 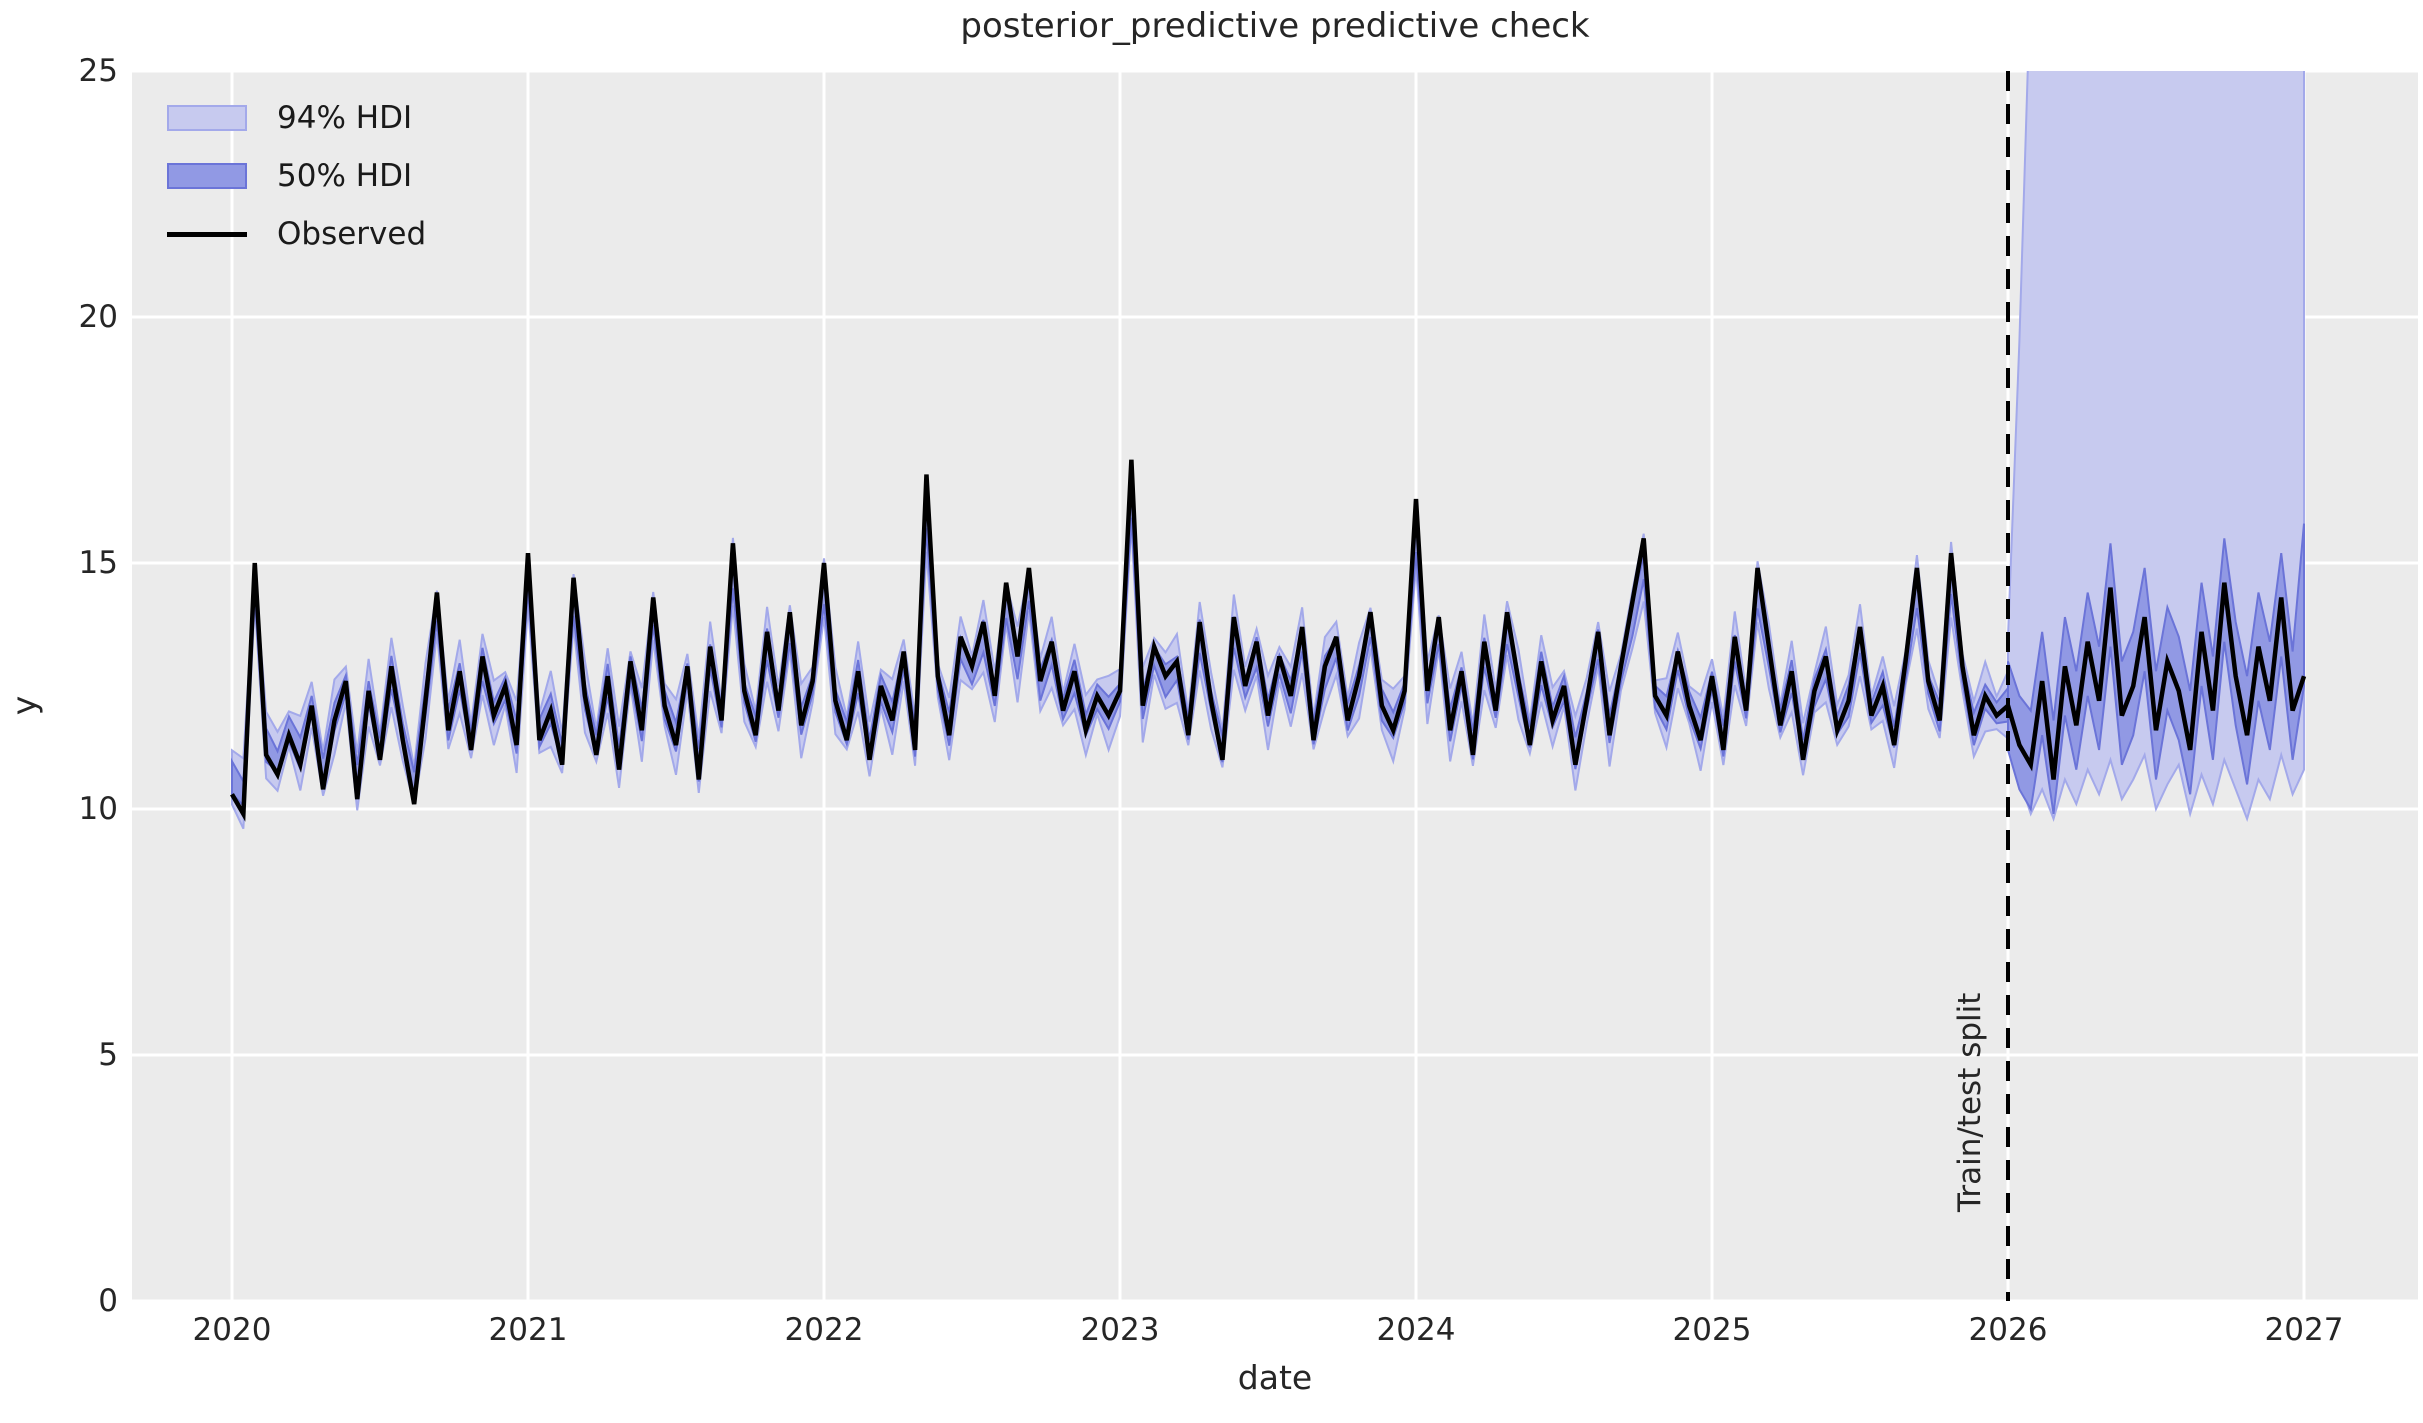 What do you see at coordinates (1416, 1330) in the screenshot?
I see `x-tick-label: 2024` at bounding box center [1416, 1330].